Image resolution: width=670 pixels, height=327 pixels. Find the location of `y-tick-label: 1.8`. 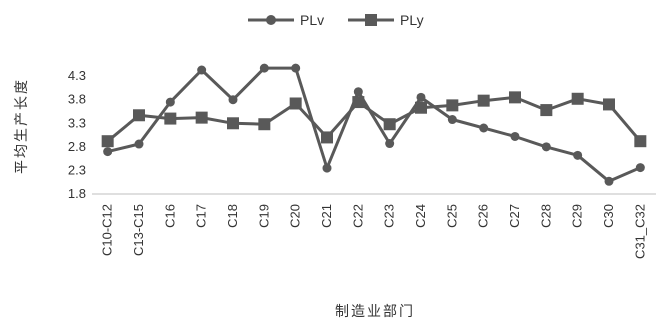

y-tick-label: 1.8 is located at coordinates (77, 193).